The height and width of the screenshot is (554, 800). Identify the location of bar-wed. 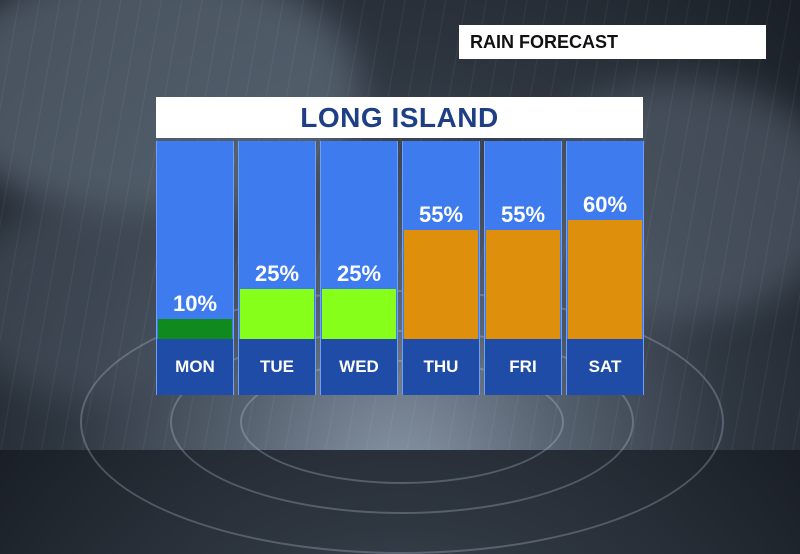
(359, 314).